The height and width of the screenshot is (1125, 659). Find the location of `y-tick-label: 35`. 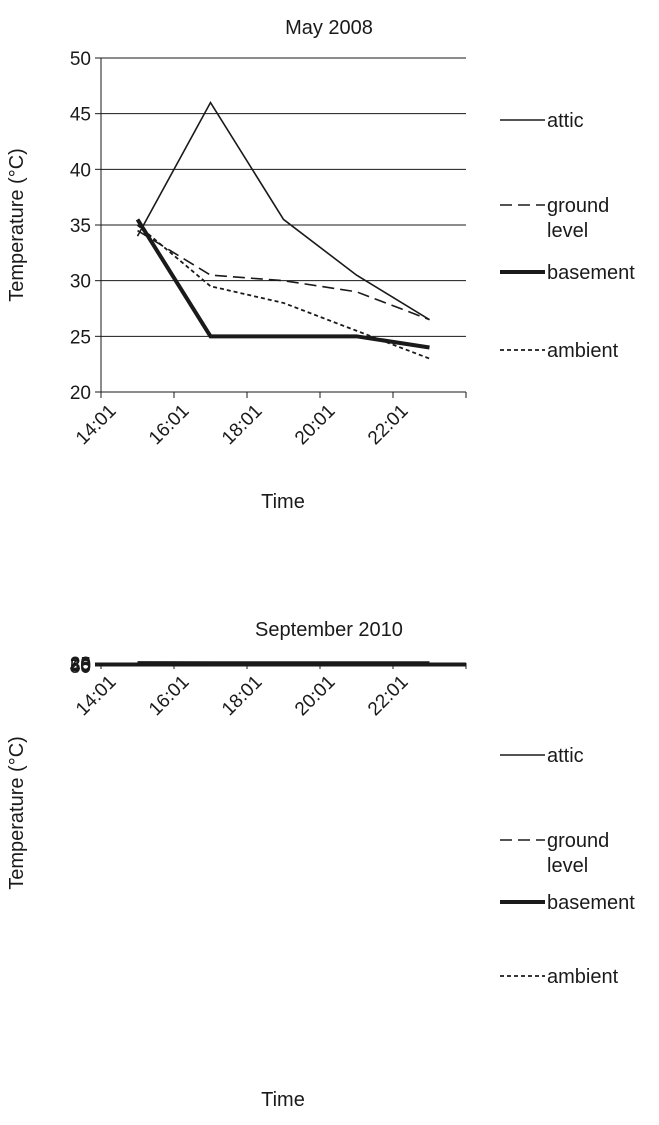

y-tick-label: 35 is located at coordinates (80, 226).